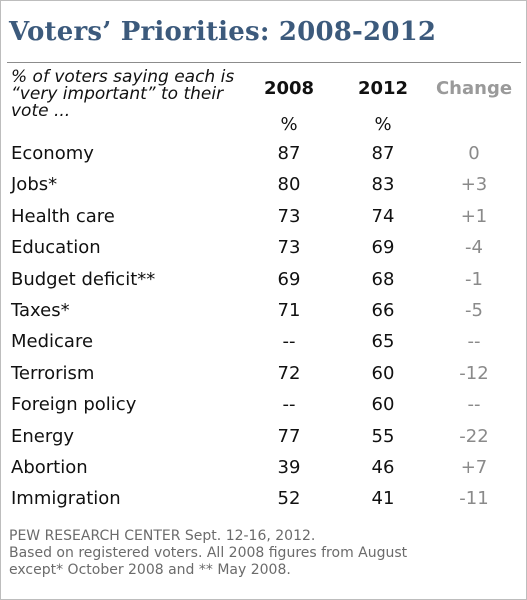 The height and width of the screenshot is (600, 527). What do you see at coordinates (474, 373) in the screenshot?
I see `value-change: -12` at bounding box center [474, 373].